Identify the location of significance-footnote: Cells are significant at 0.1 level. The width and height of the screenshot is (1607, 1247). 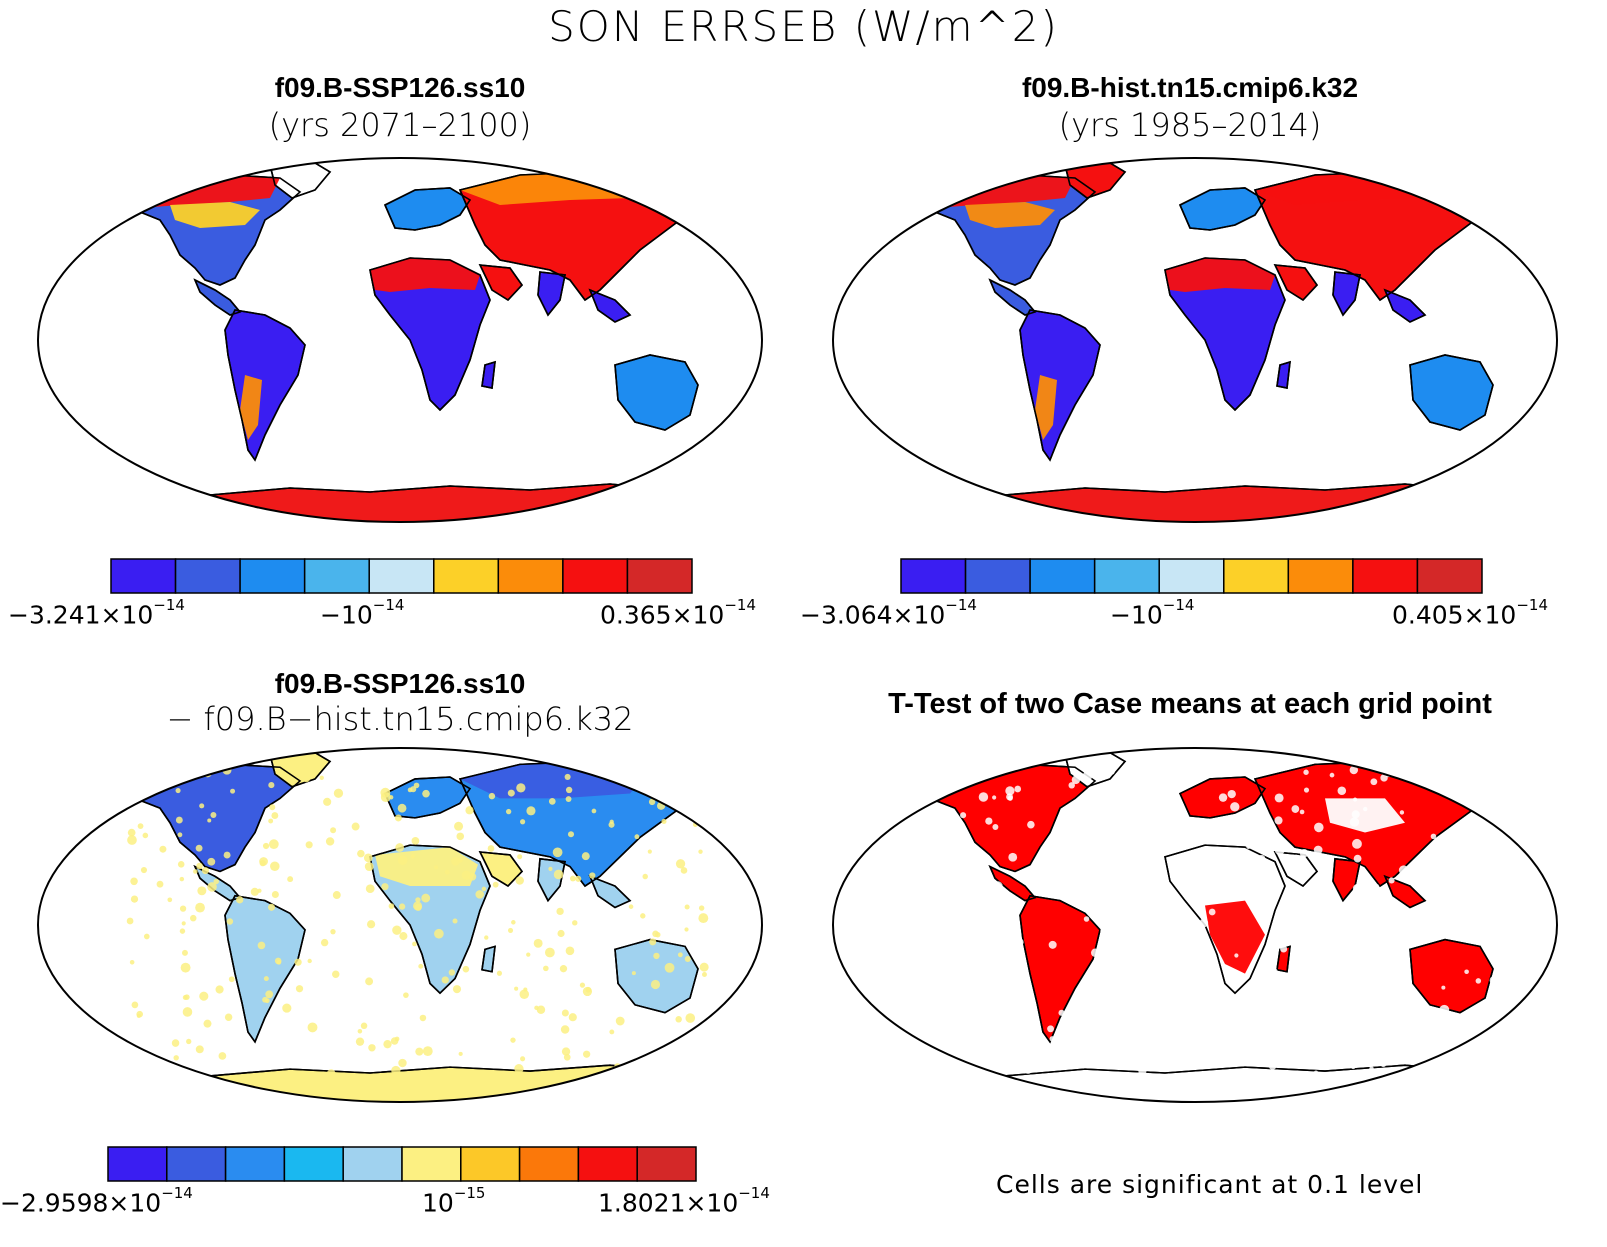
(1210, 1184).